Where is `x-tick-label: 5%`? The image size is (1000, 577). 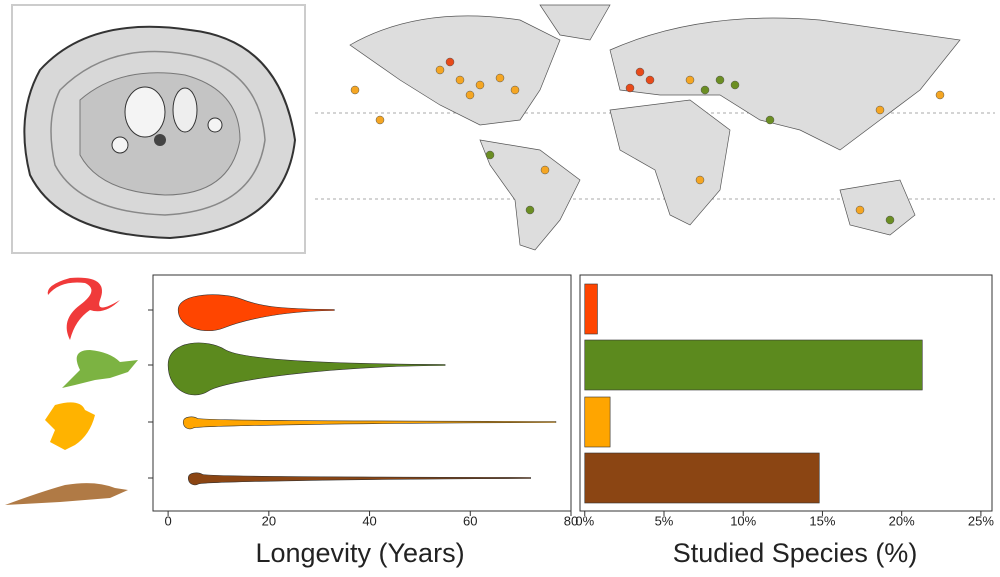 x-tick-label: 5% is located at coordinates (664, 520).